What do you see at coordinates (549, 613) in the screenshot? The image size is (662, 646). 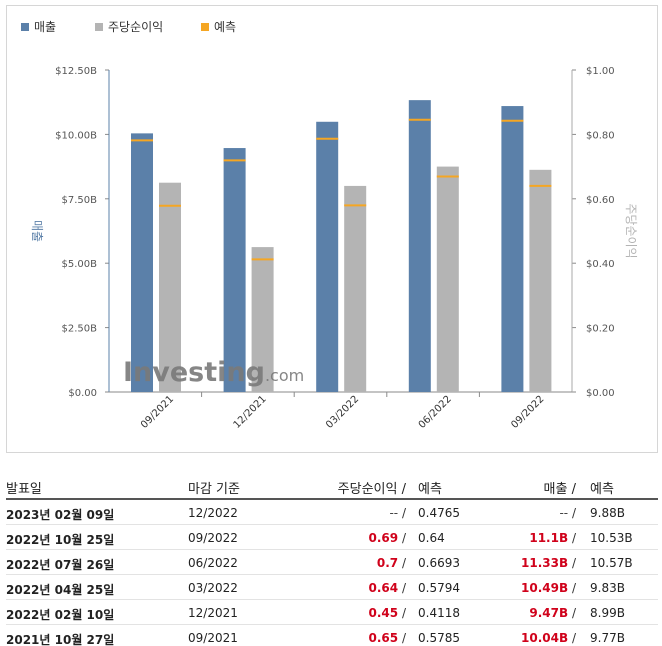 I see `cell-revenue-value: 9.47B` at bounding box center [549, 613].